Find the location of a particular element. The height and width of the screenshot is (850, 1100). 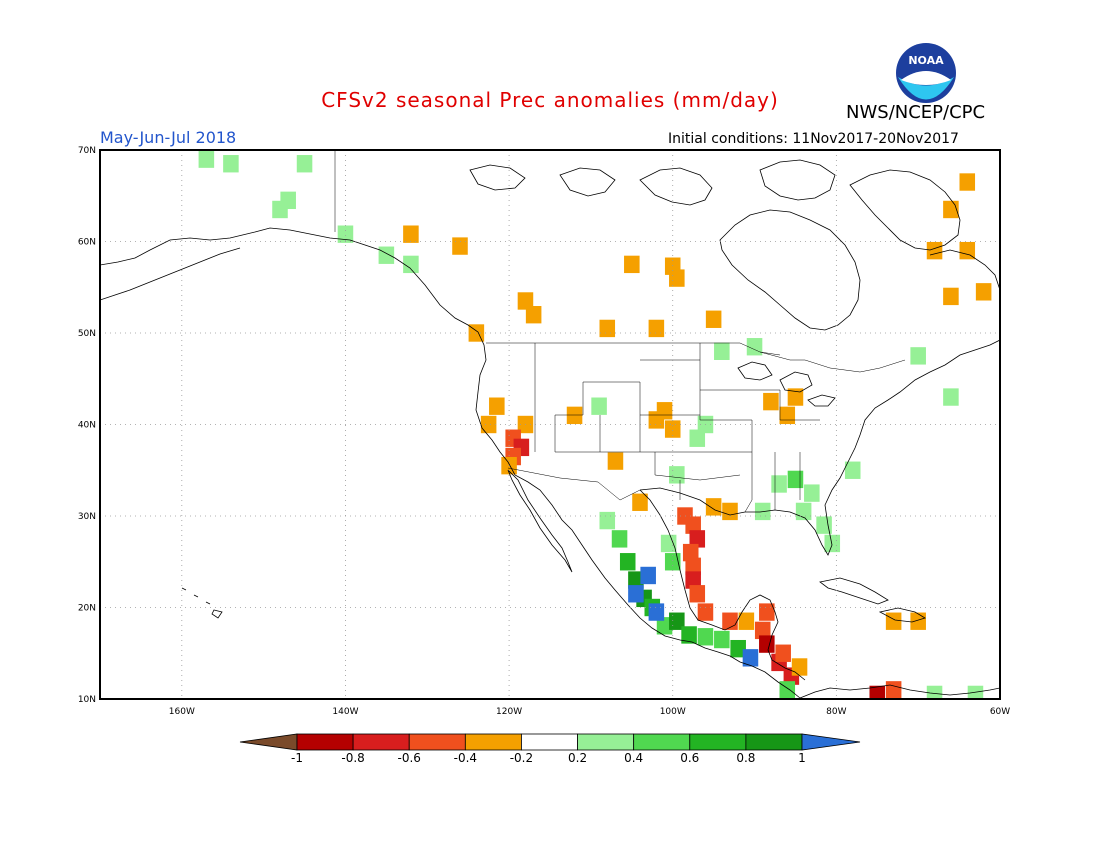

latitude-labels: 10N 20N 30N 40N 50N 60N 70N is located at coordinates (87, 425).